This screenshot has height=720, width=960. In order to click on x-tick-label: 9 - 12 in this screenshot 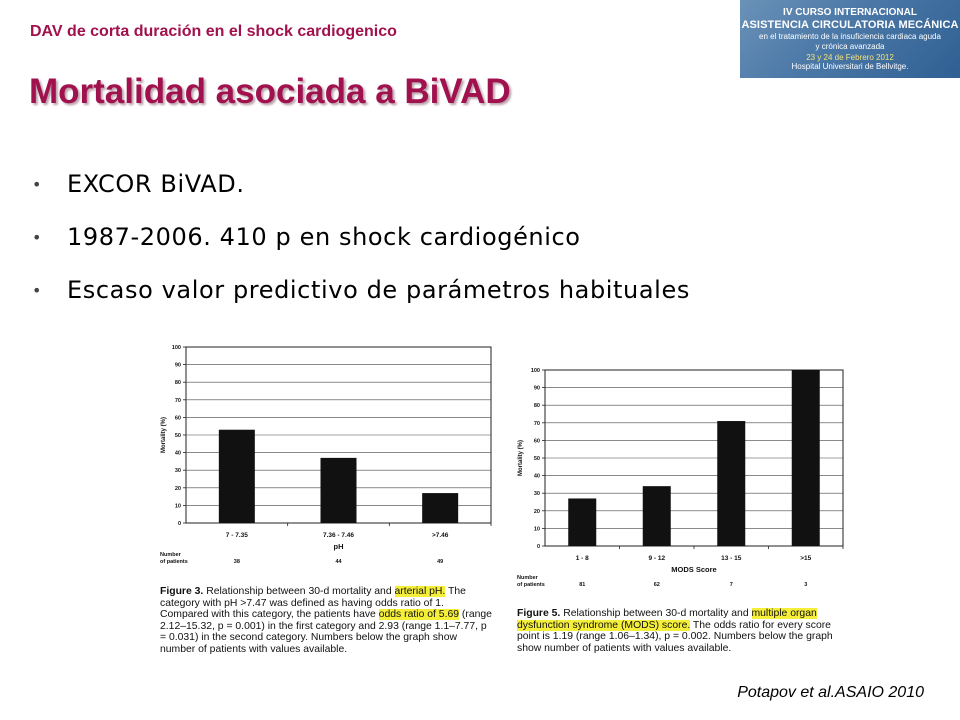, I will do `click(656, 558)`.